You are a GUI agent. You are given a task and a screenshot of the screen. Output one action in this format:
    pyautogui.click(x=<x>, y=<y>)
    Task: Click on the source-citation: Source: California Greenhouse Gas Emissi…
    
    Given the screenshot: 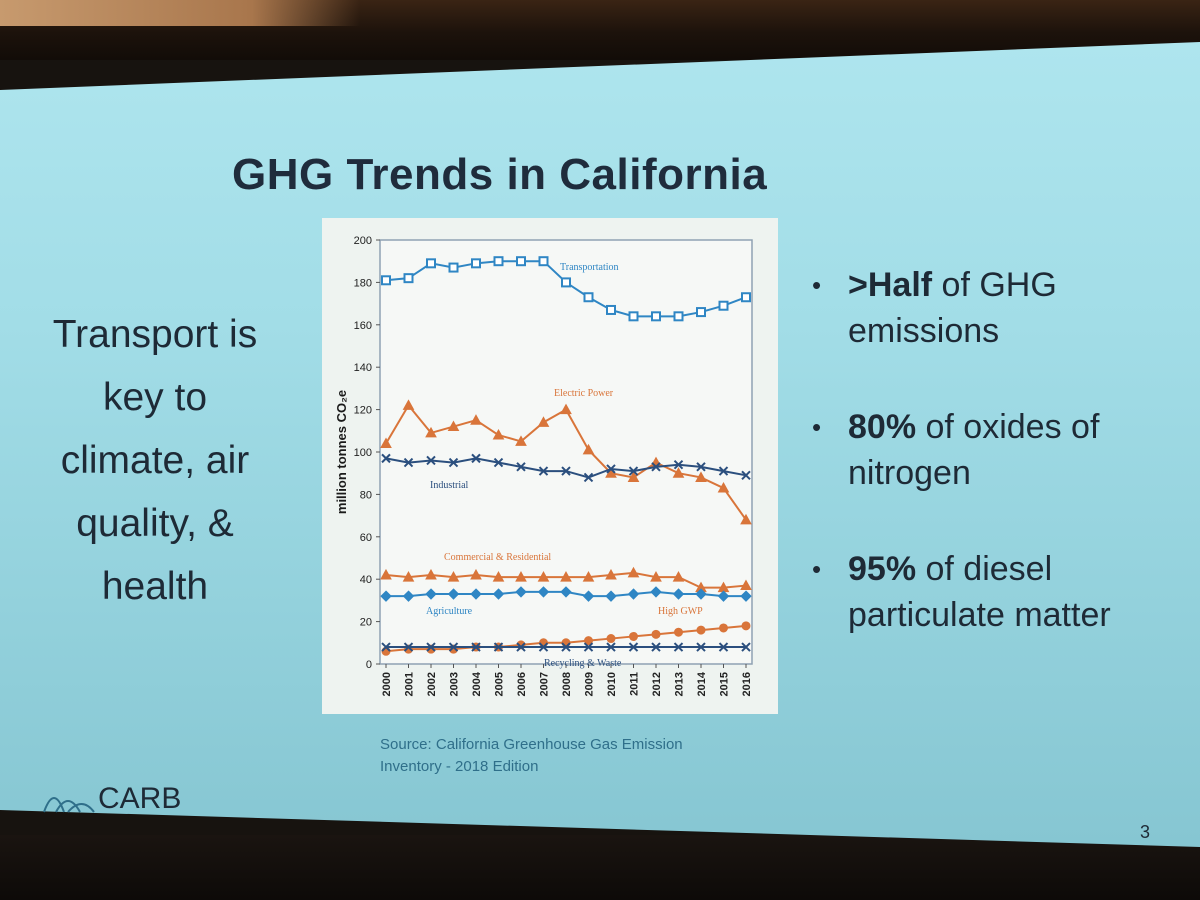 What is the action you would take?
    pyautogui.click(x=531, y=756)
    